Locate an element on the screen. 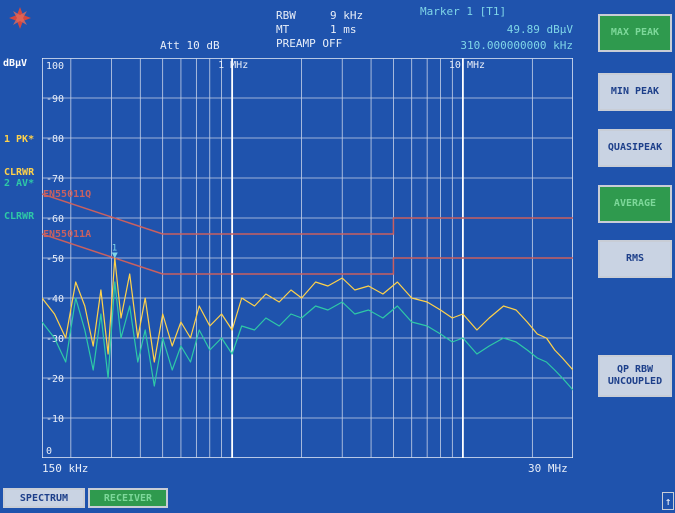  softkey-max-peak: MAX PEAK is located at coordinates (635, 33).